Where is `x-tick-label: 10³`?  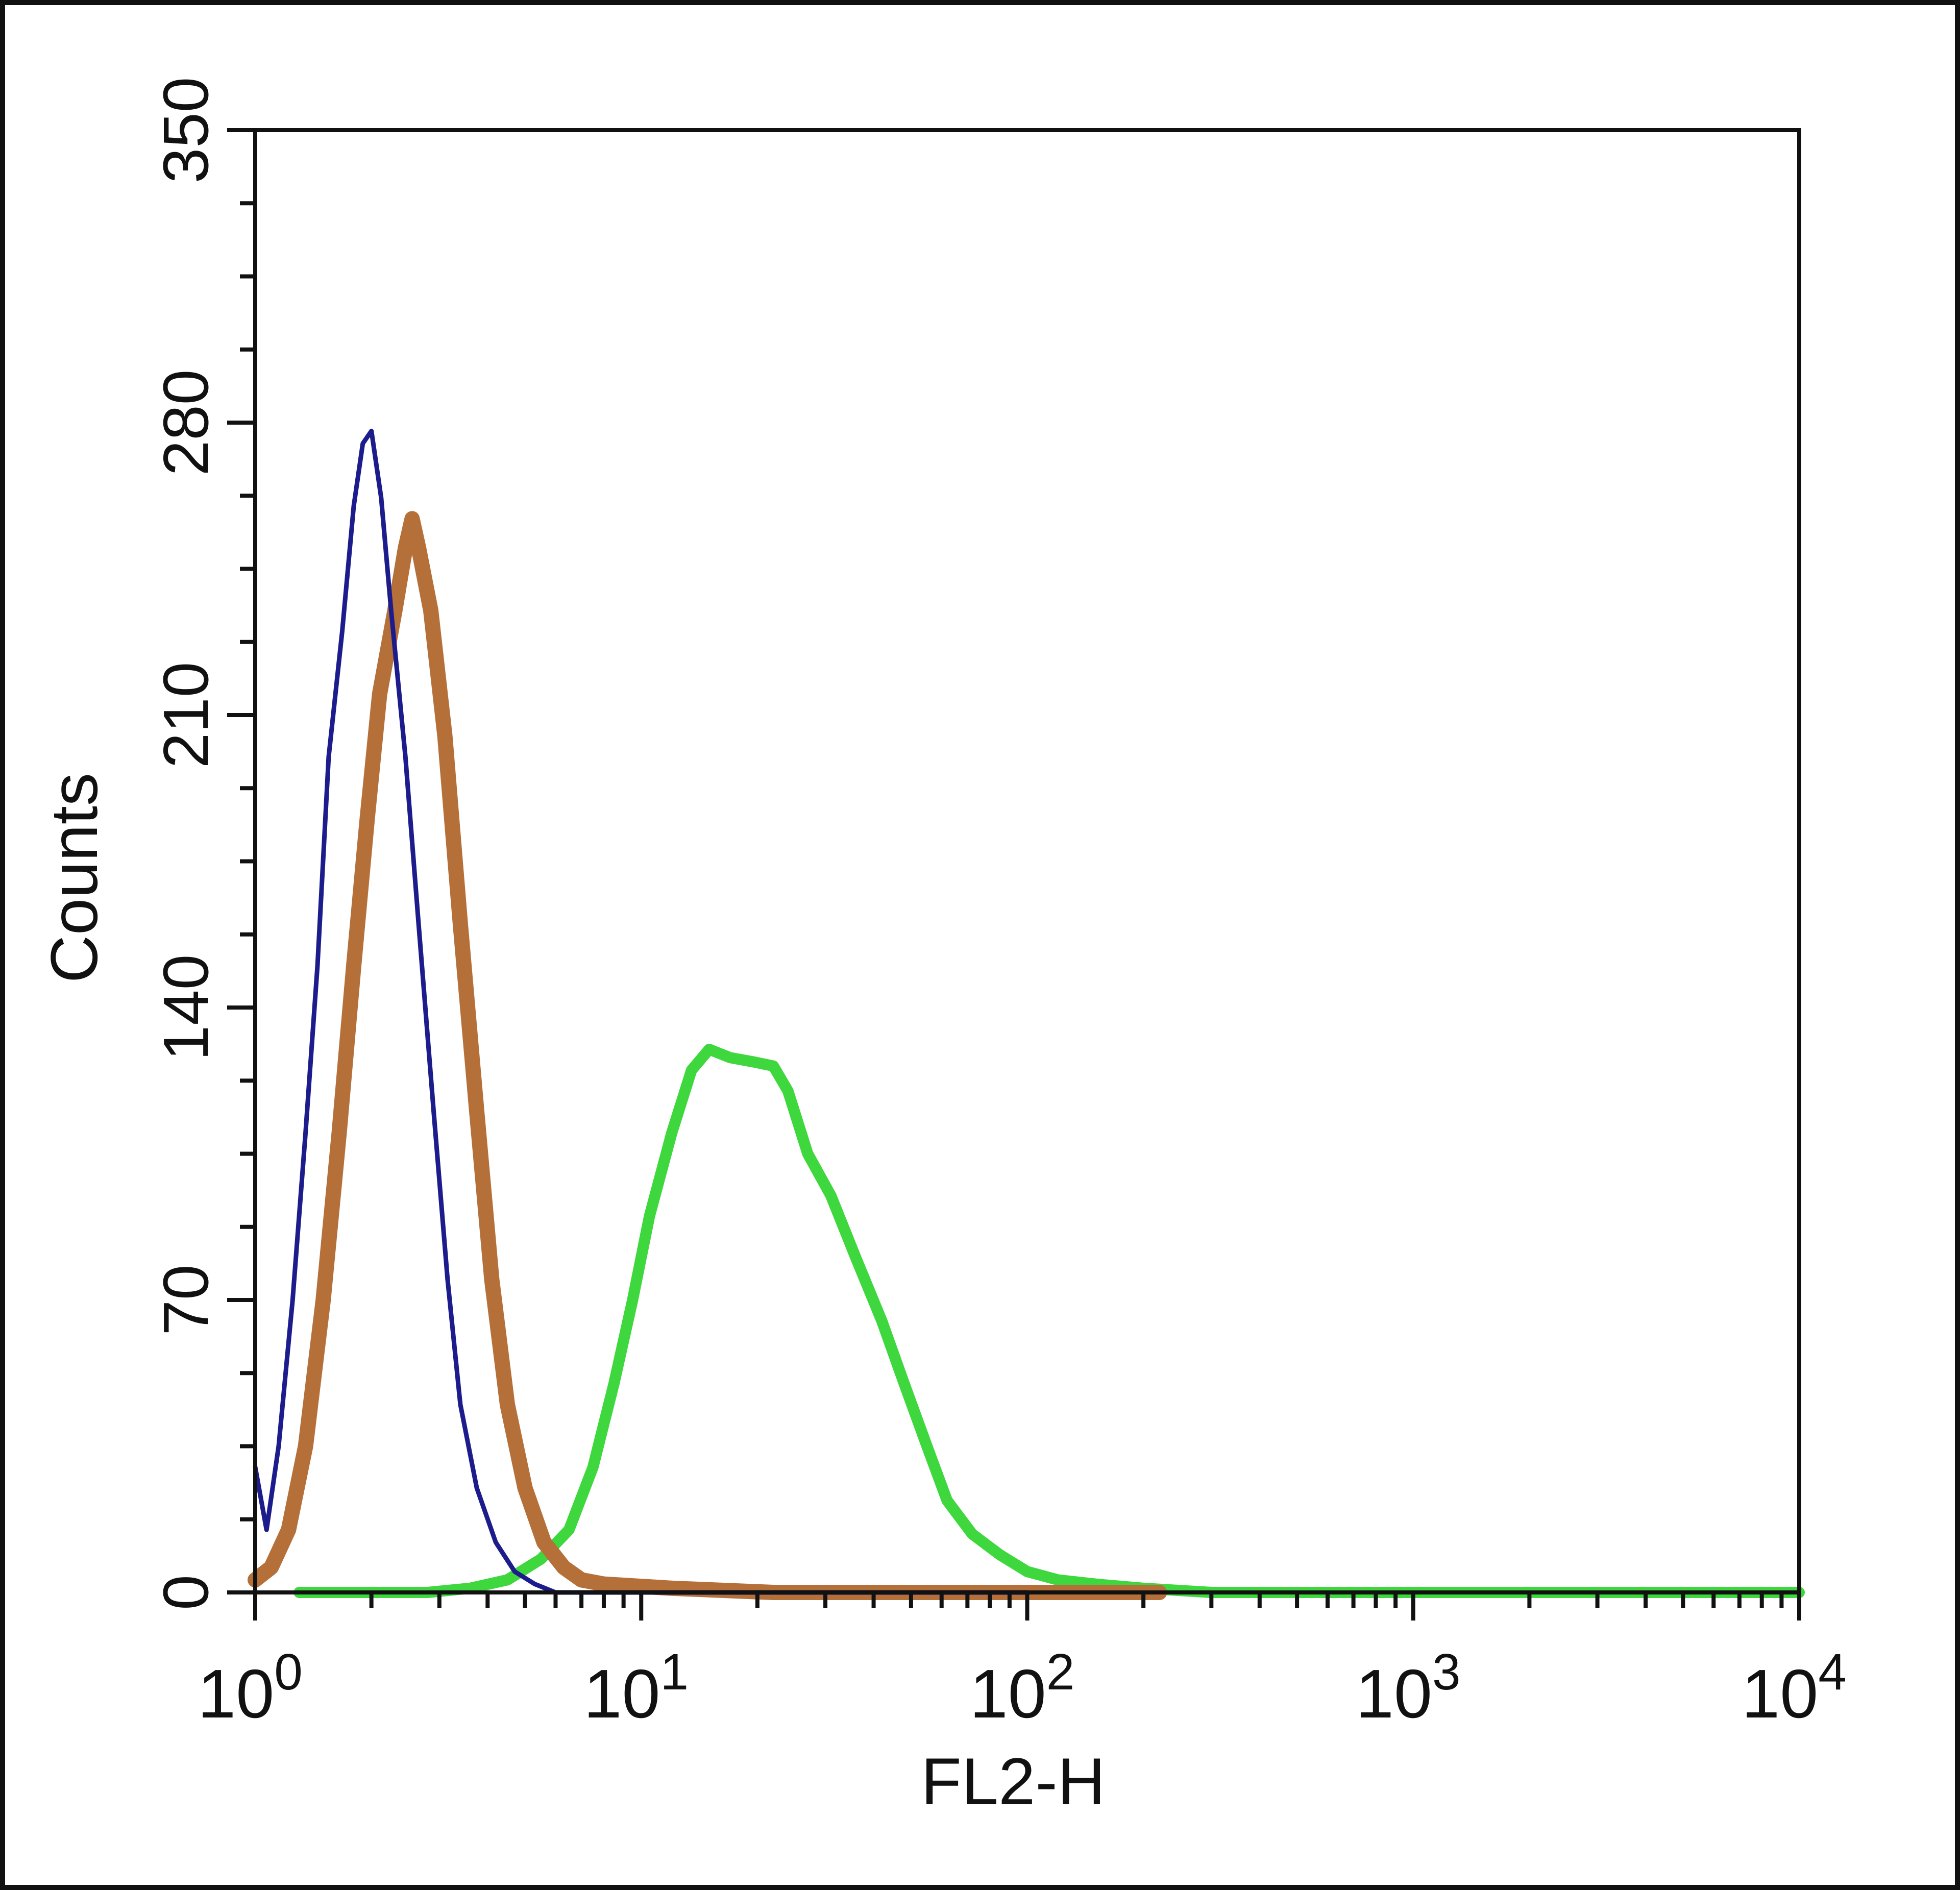
x-tick-label: 10³ is located at coordinates (1408, 1687).